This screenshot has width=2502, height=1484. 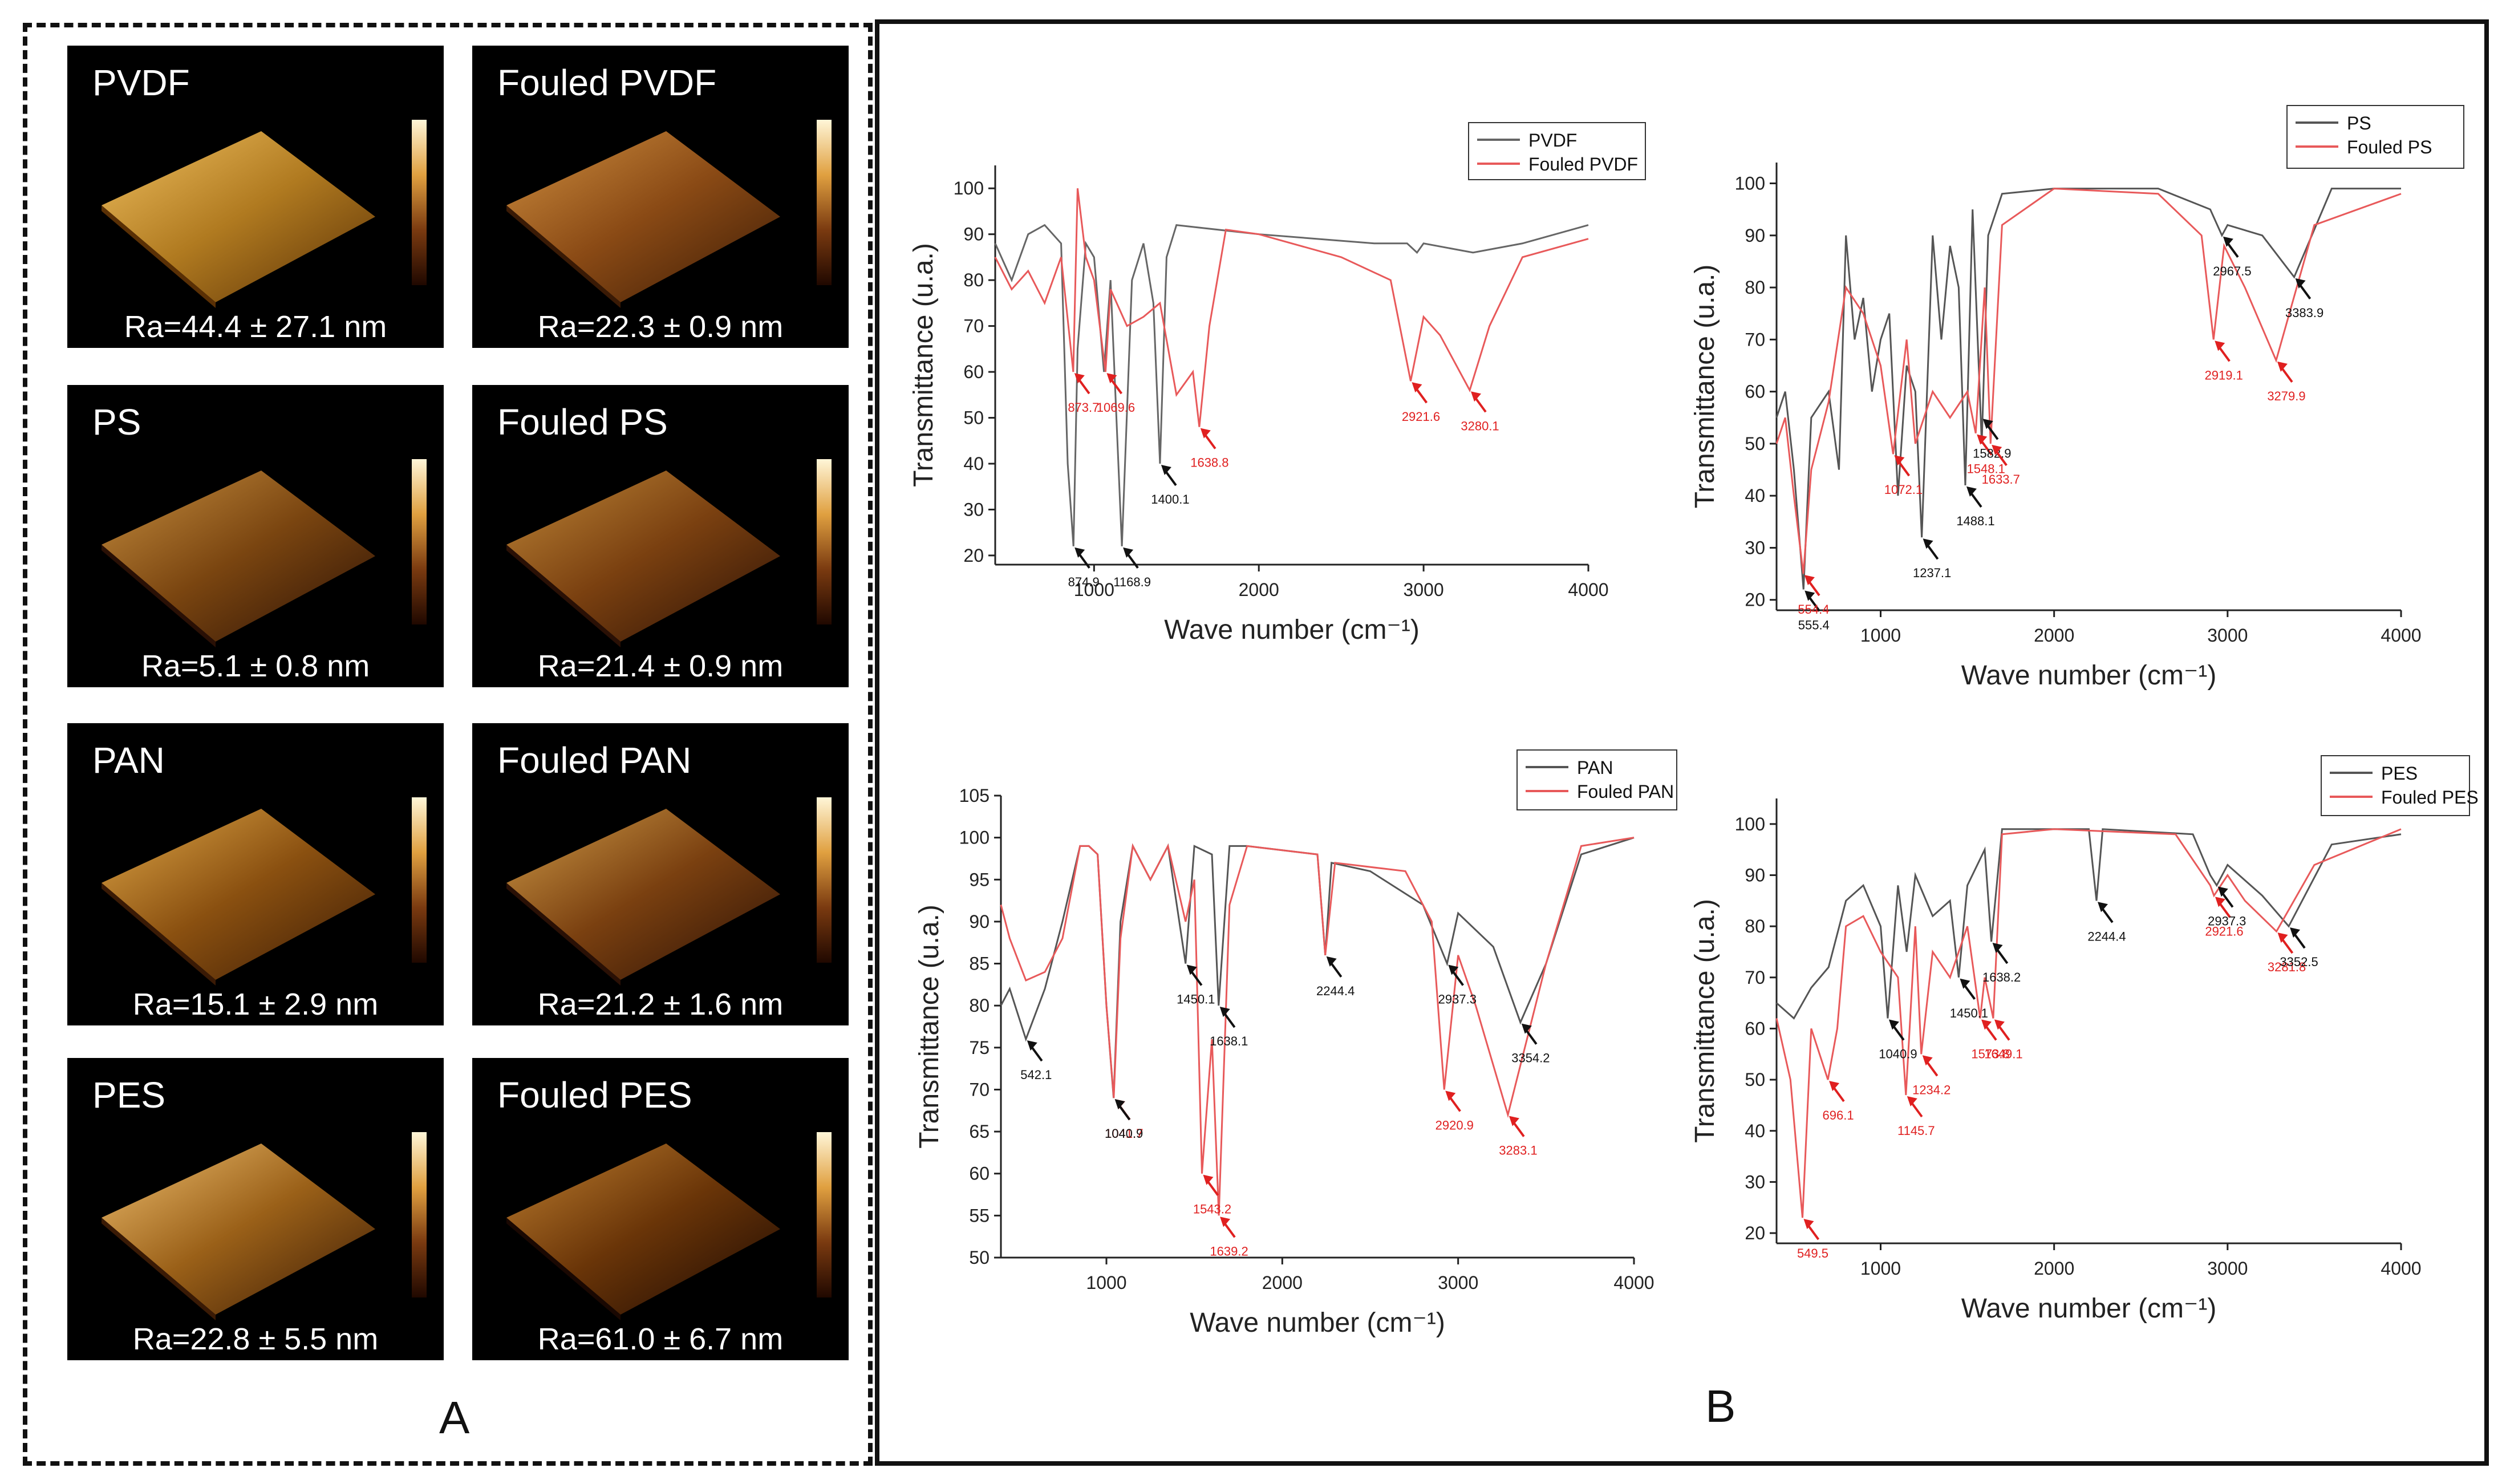 What do you see at coordinates (1196, 999) in the screenshot?
I see `annotation-label: 1450.1` at bounding box center [1196, 999].